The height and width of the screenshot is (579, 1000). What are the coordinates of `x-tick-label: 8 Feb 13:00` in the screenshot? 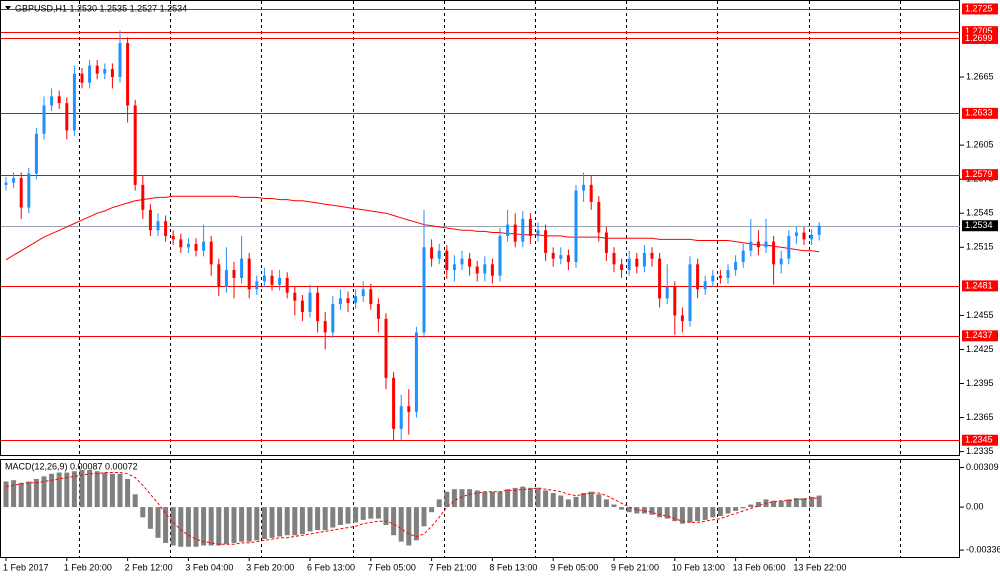 It's located at (513, 567).